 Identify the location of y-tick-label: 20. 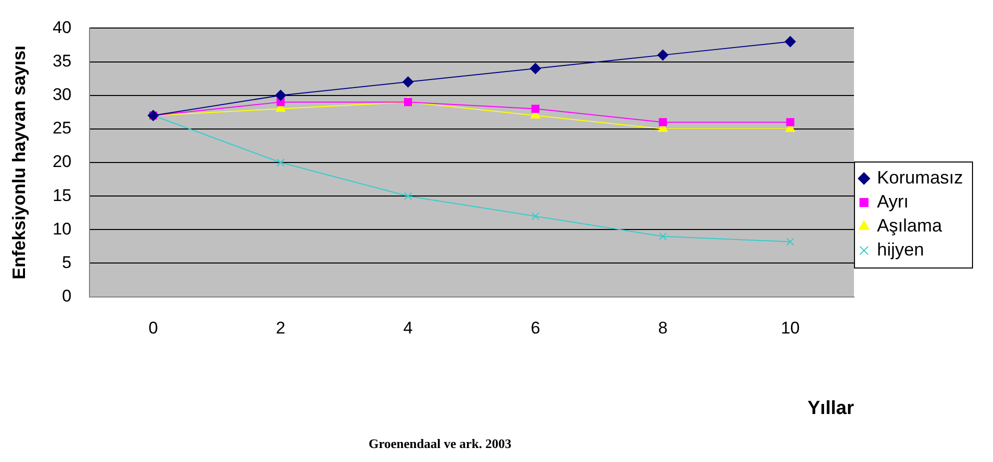
(62, 162).